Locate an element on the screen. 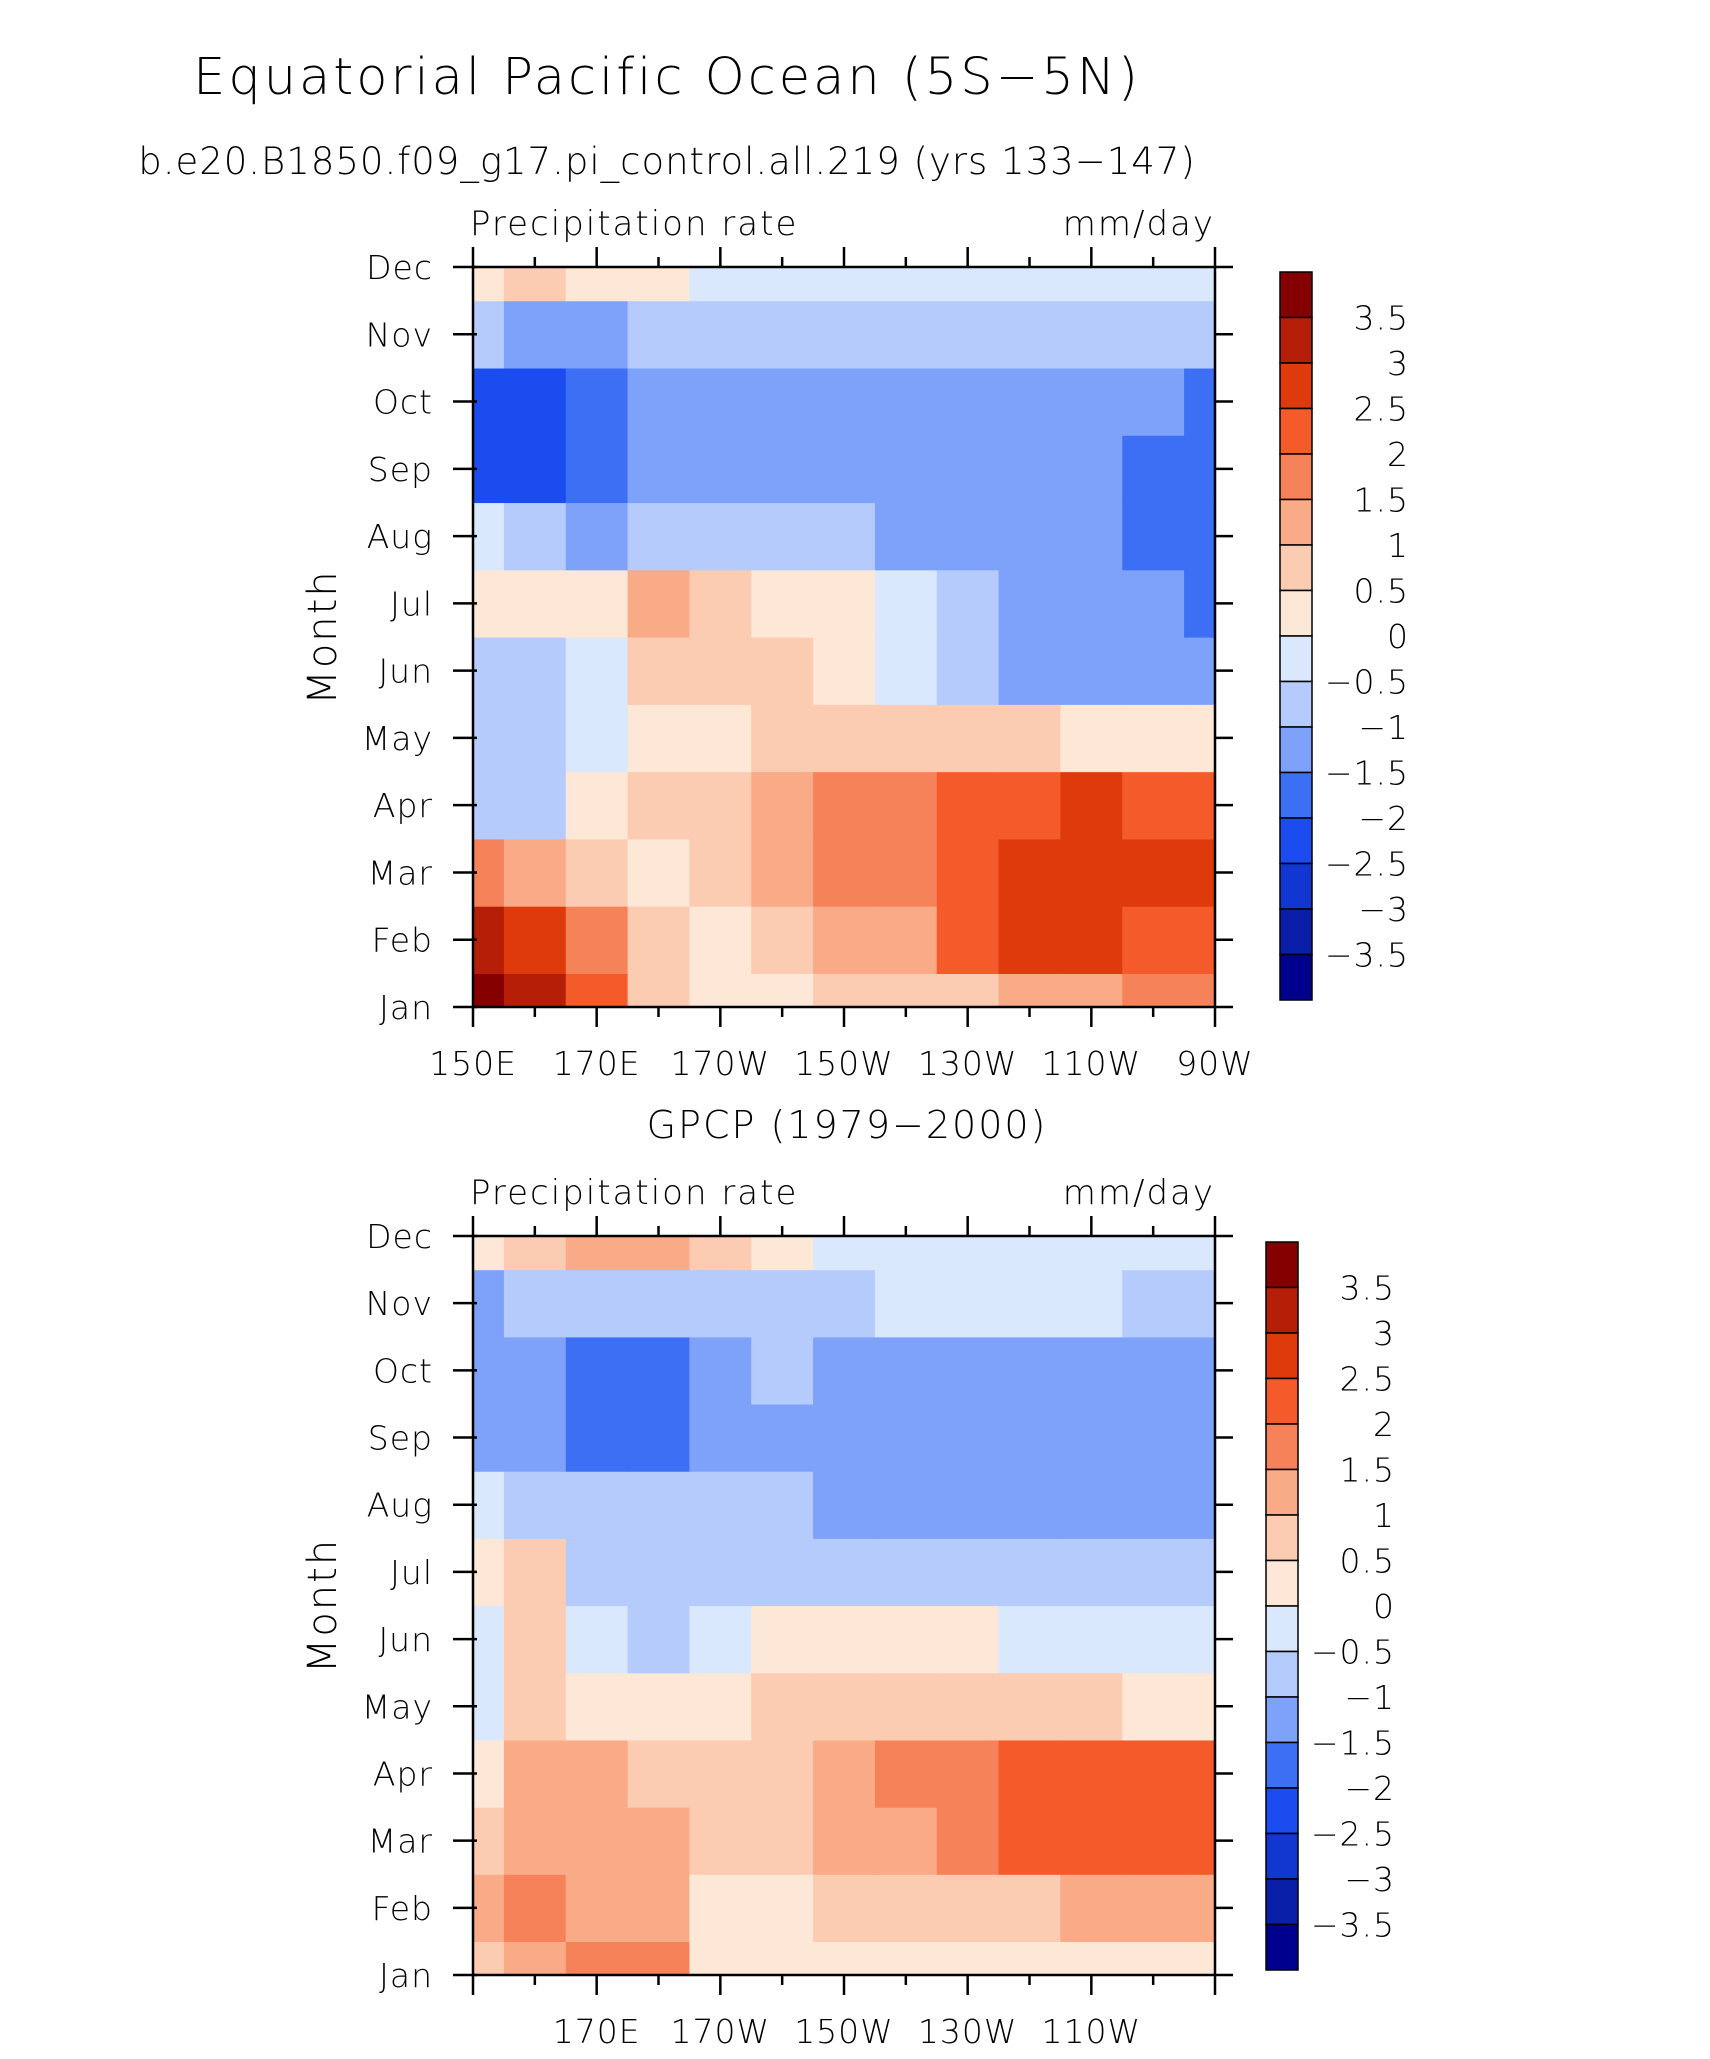 The image size is (1710, 2059). colorbar-label: 0.5 is located at coordinates (1381, 591).